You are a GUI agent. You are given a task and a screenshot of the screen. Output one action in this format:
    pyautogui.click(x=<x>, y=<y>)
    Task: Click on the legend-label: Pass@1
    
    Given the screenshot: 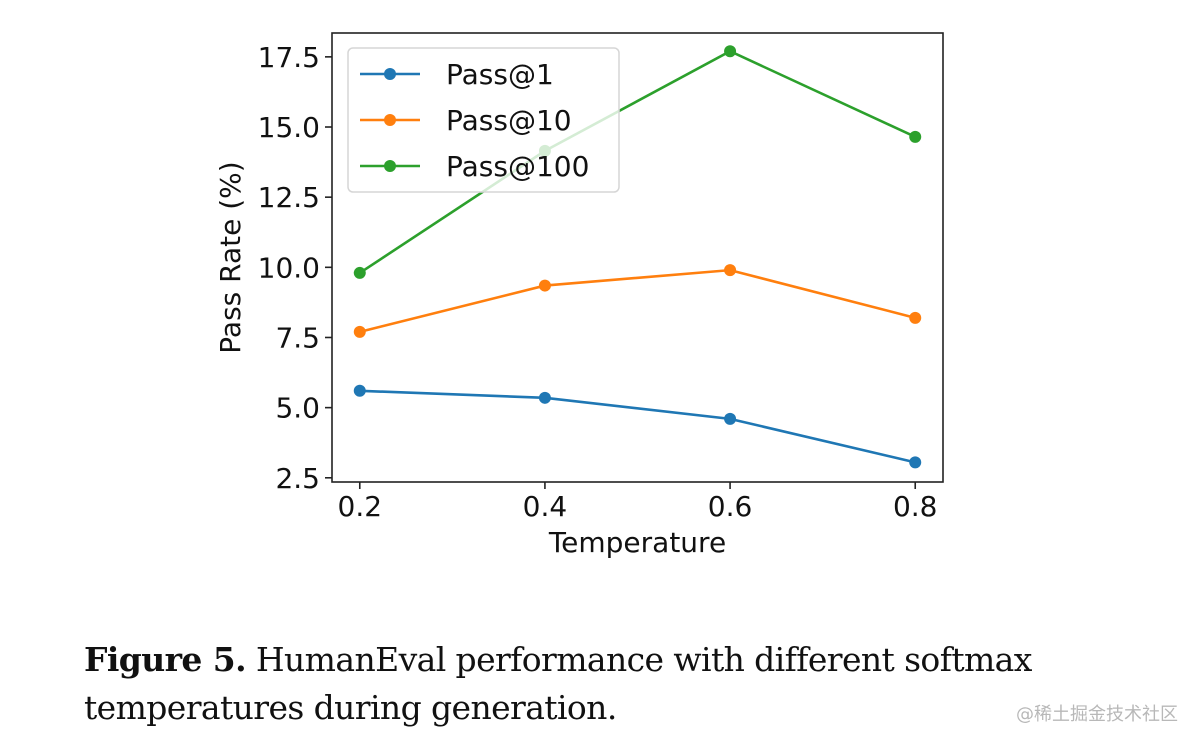 What is the action you would take?
    pyautogui.click(x=500, y=74)
    